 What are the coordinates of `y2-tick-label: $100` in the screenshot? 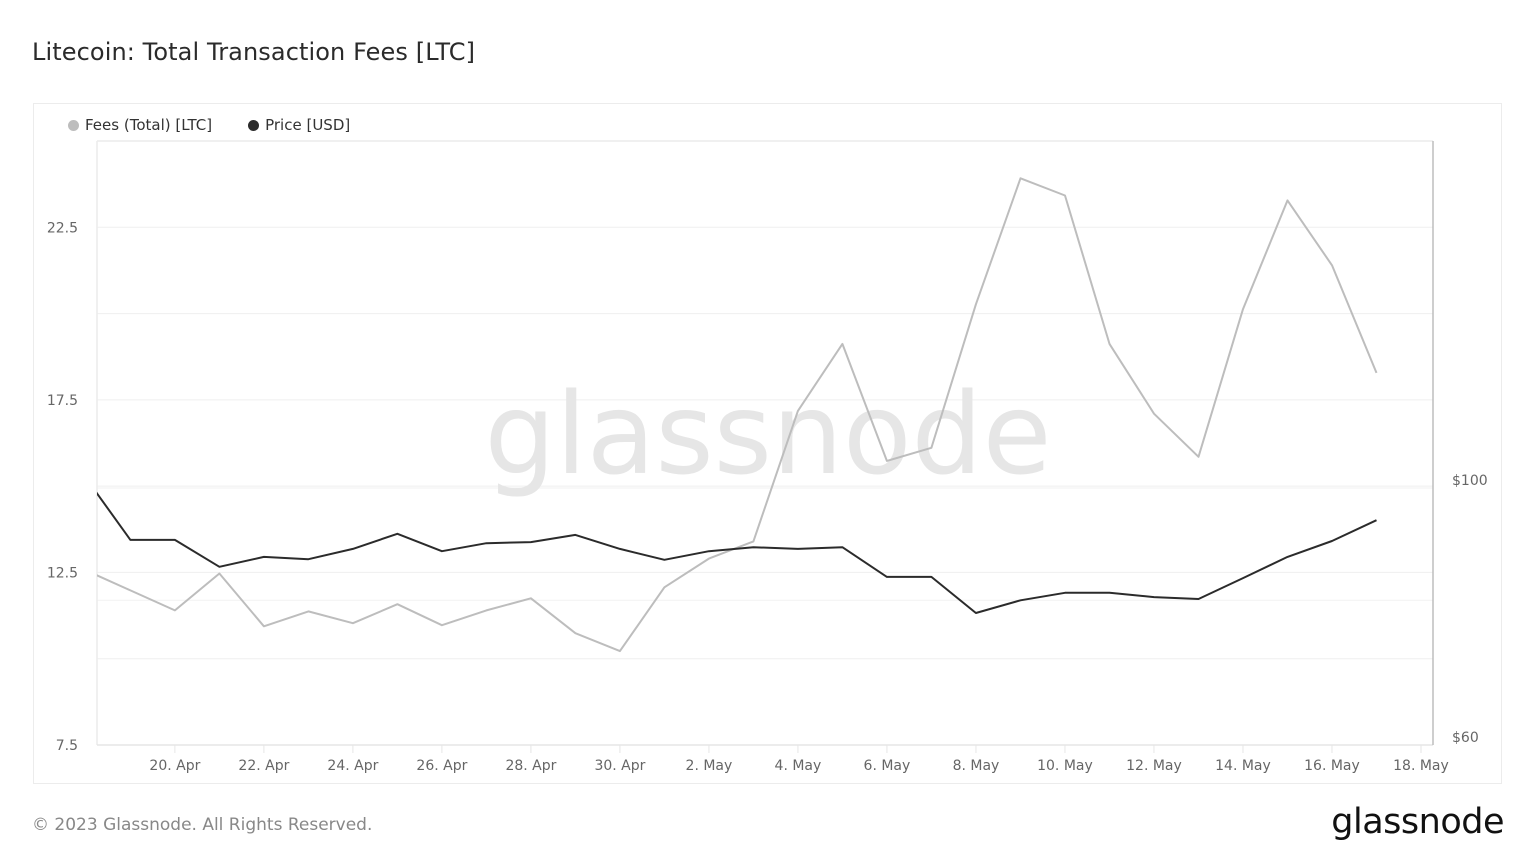 It's located at (1470, 481).